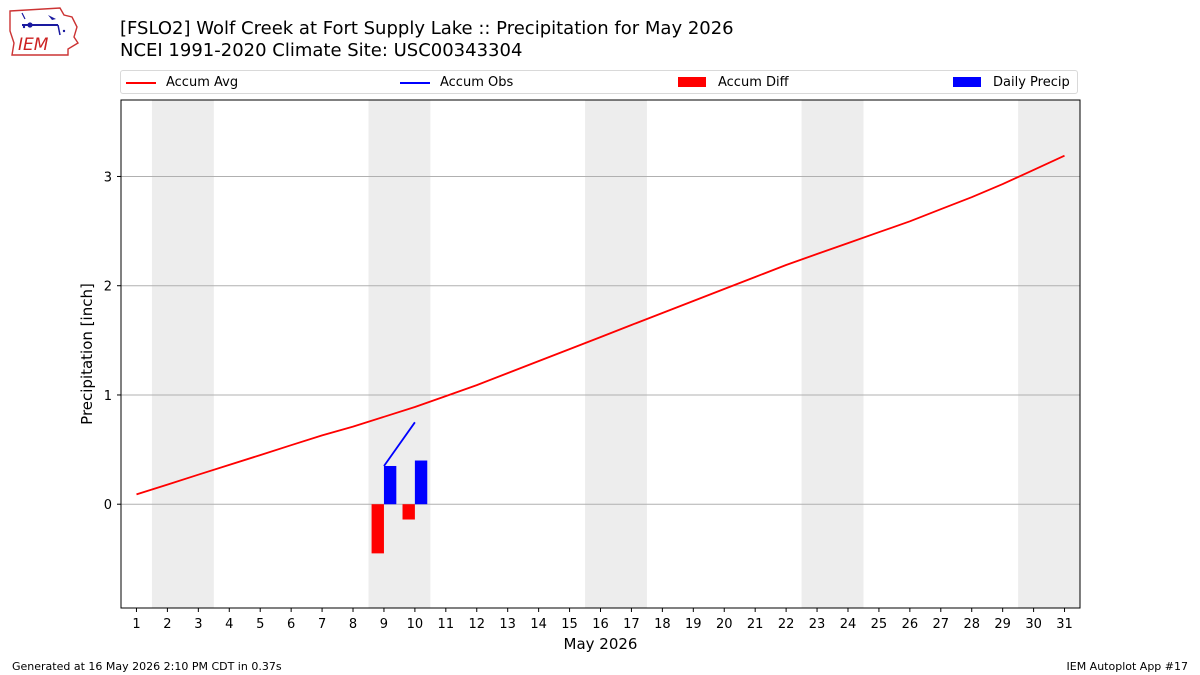 This screenshot has width=1200, height=675. I want to click on x-tick-label: 18, so click(662, 624).